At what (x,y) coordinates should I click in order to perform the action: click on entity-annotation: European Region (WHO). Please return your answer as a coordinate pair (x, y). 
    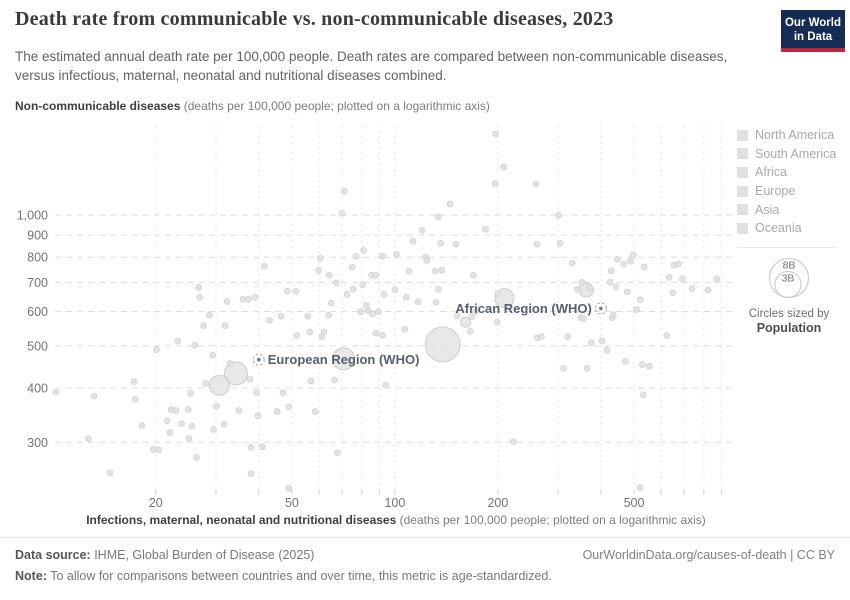
    Looking at the image, I should click on (335, 359).